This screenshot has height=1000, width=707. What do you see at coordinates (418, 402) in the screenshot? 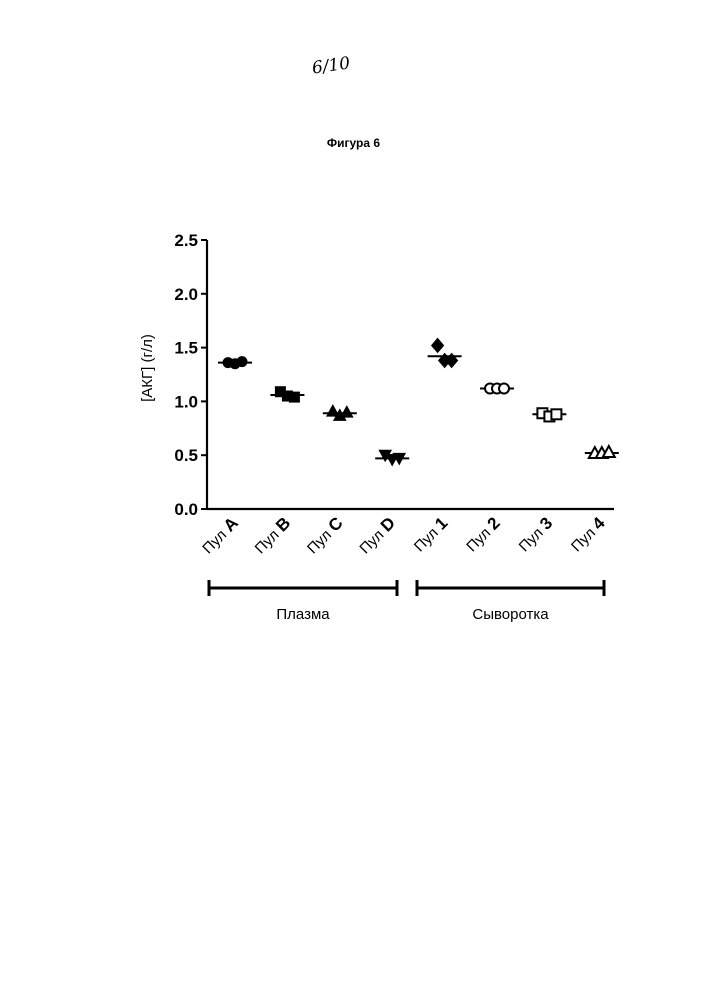
I see `data-marks` at bounding box center [418, 402].